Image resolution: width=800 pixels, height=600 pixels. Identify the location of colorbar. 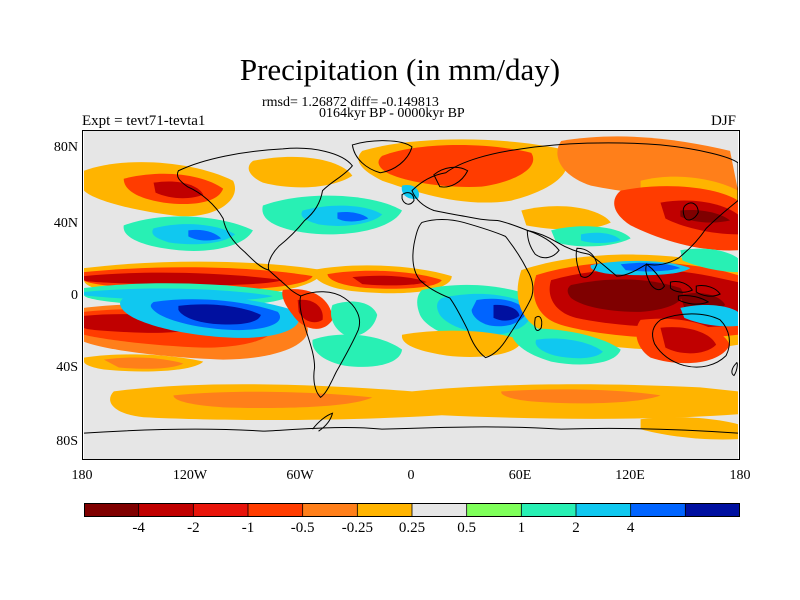
(412, 510).